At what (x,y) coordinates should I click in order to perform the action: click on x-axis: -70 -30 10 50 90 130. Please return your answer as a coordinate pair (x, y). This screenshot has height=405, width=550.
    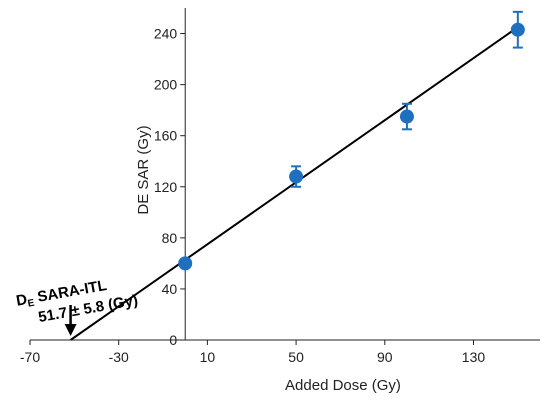
    Looking at the image, I should click on (280, 352).